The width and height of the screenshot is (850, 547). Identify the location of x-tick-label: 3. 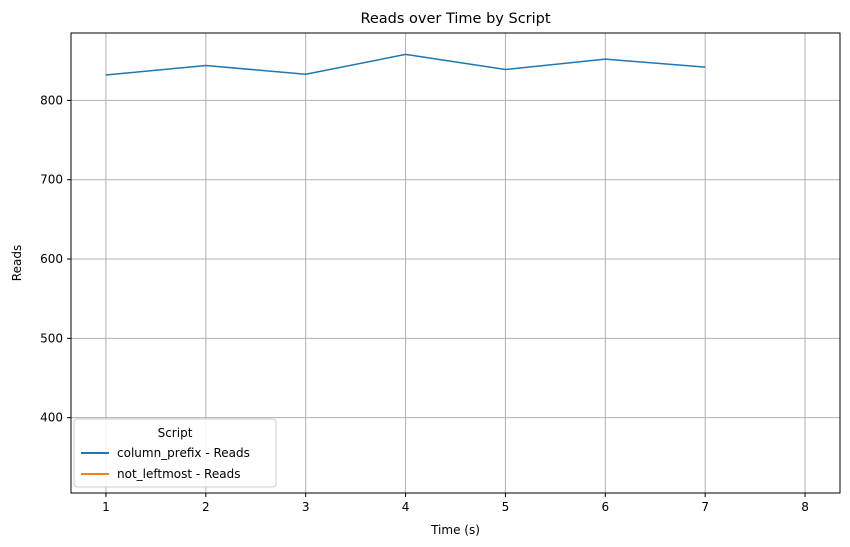
(306, 507).